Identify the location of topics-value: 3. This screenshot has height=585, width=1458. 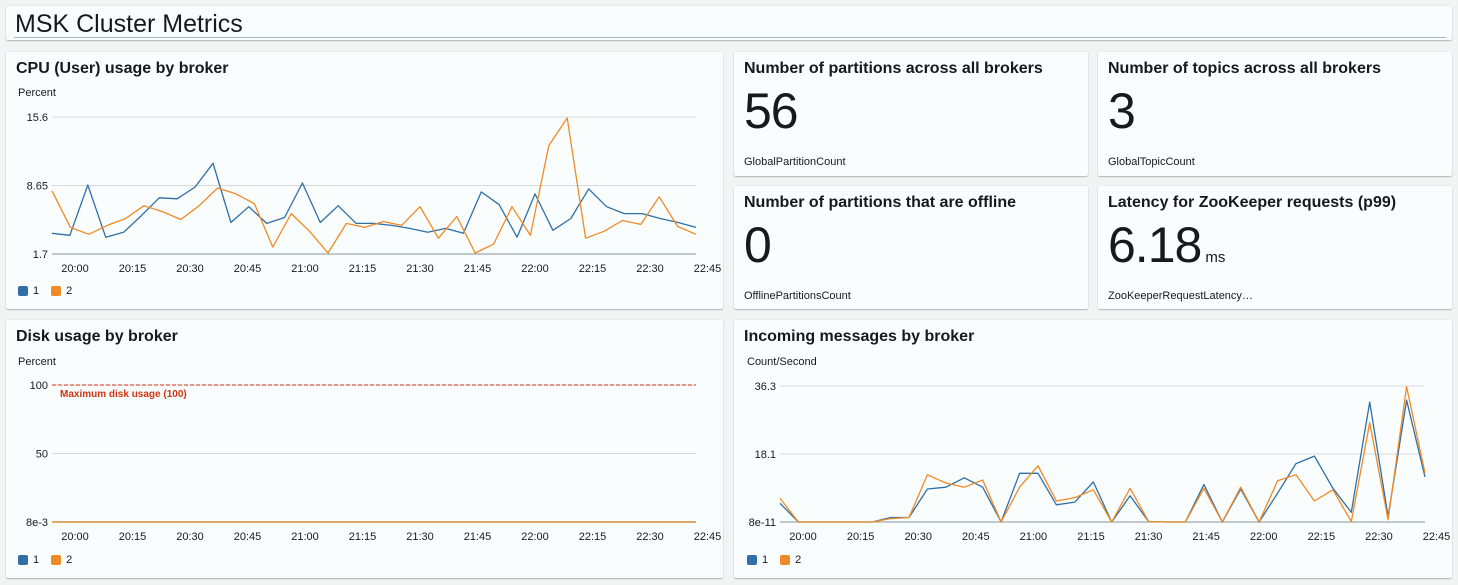
(1122, 111).